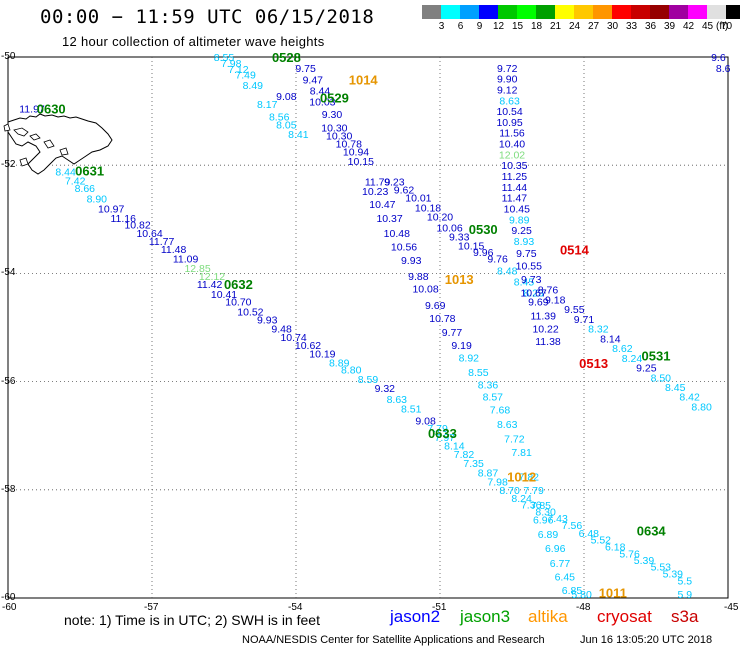 The image size is (740, 650). Describe the element at coordinates (584, 320) in the screenshot. I see `swh-value: 9.71` at that location.